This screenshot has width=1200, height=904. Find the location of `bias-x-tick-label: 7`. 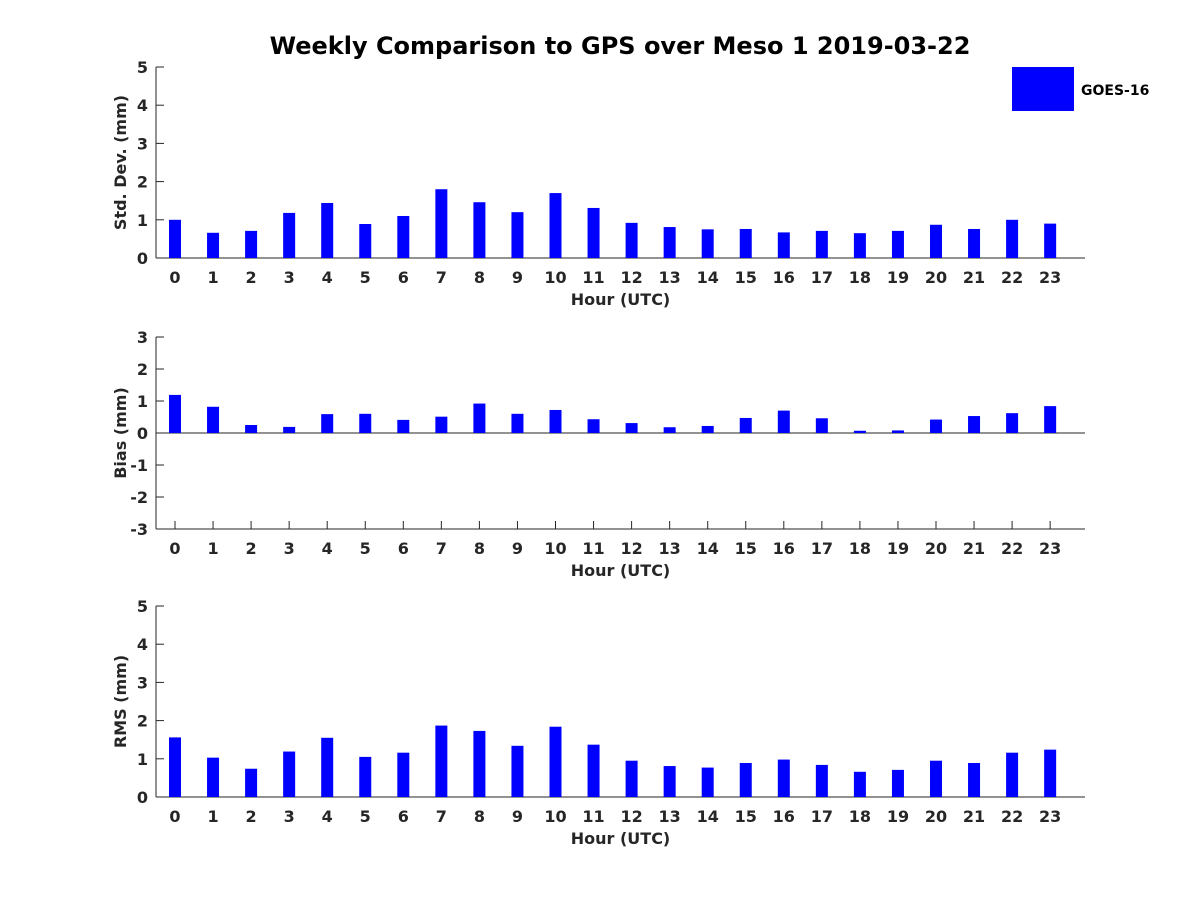

bias-x-tick-label: 7 is located at coordinates (441, 548).